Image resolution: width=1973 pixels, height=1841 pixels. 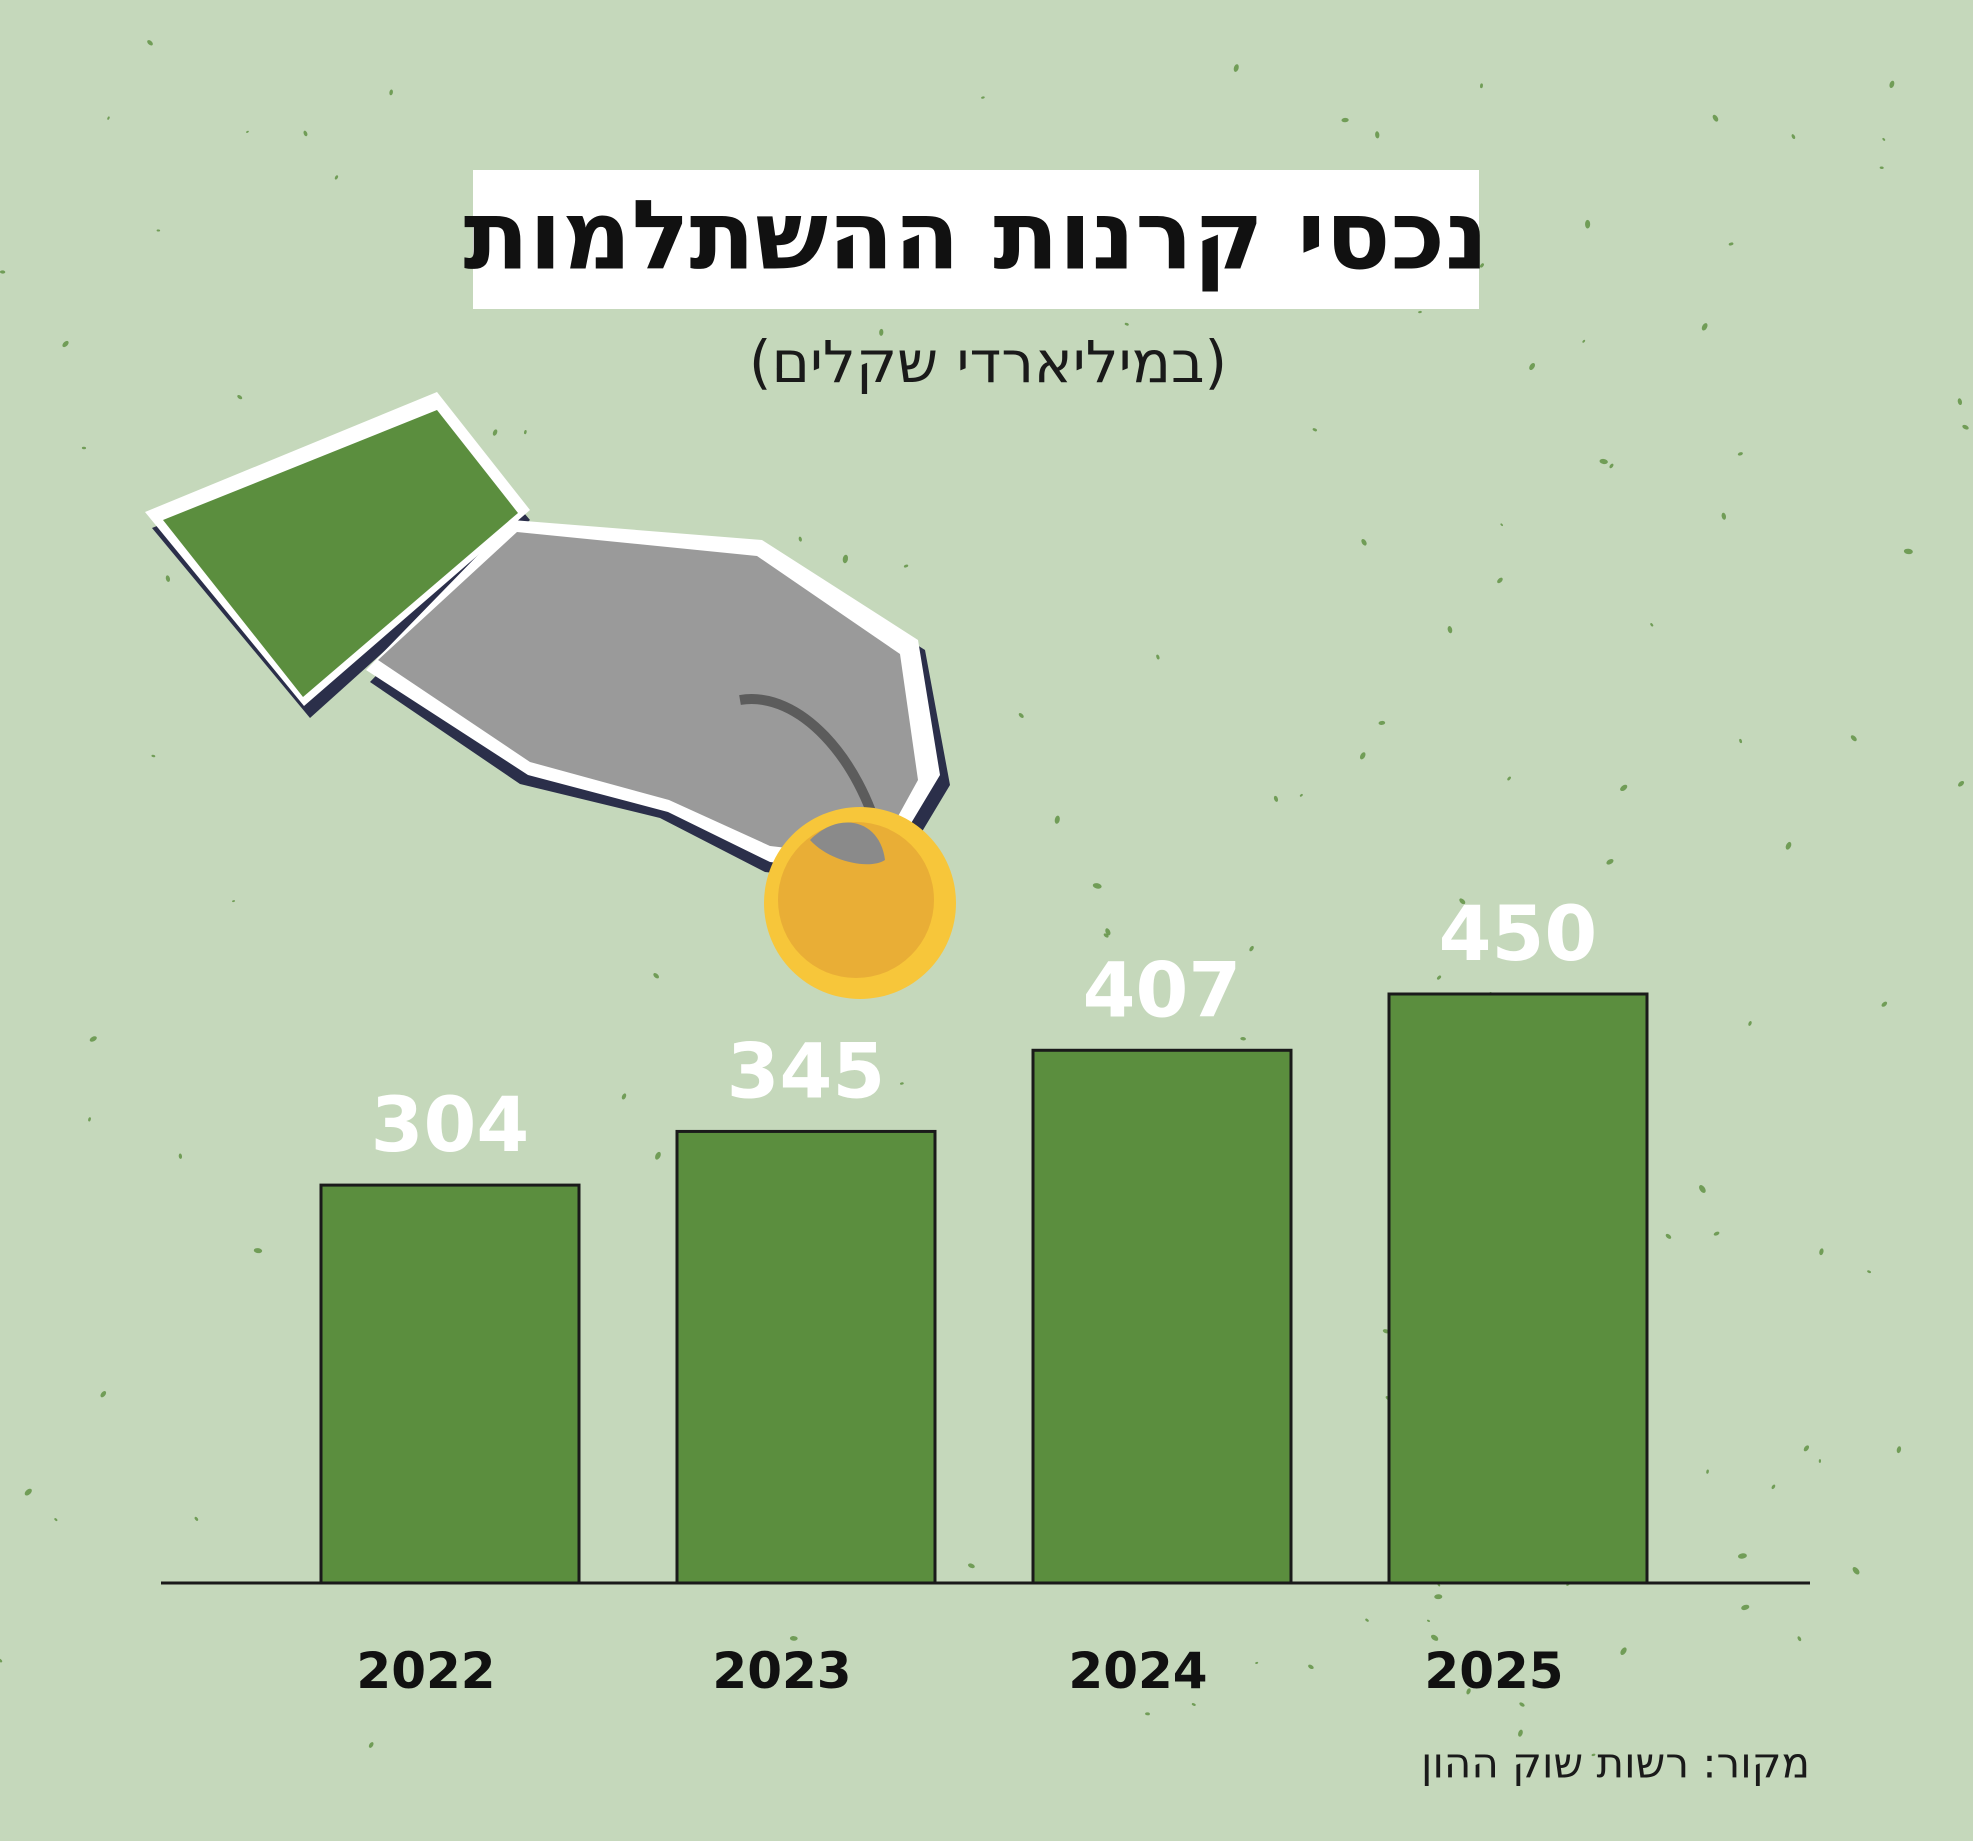 I want to click on x-tick-label: 2025, so click(x=1493, y=1671).